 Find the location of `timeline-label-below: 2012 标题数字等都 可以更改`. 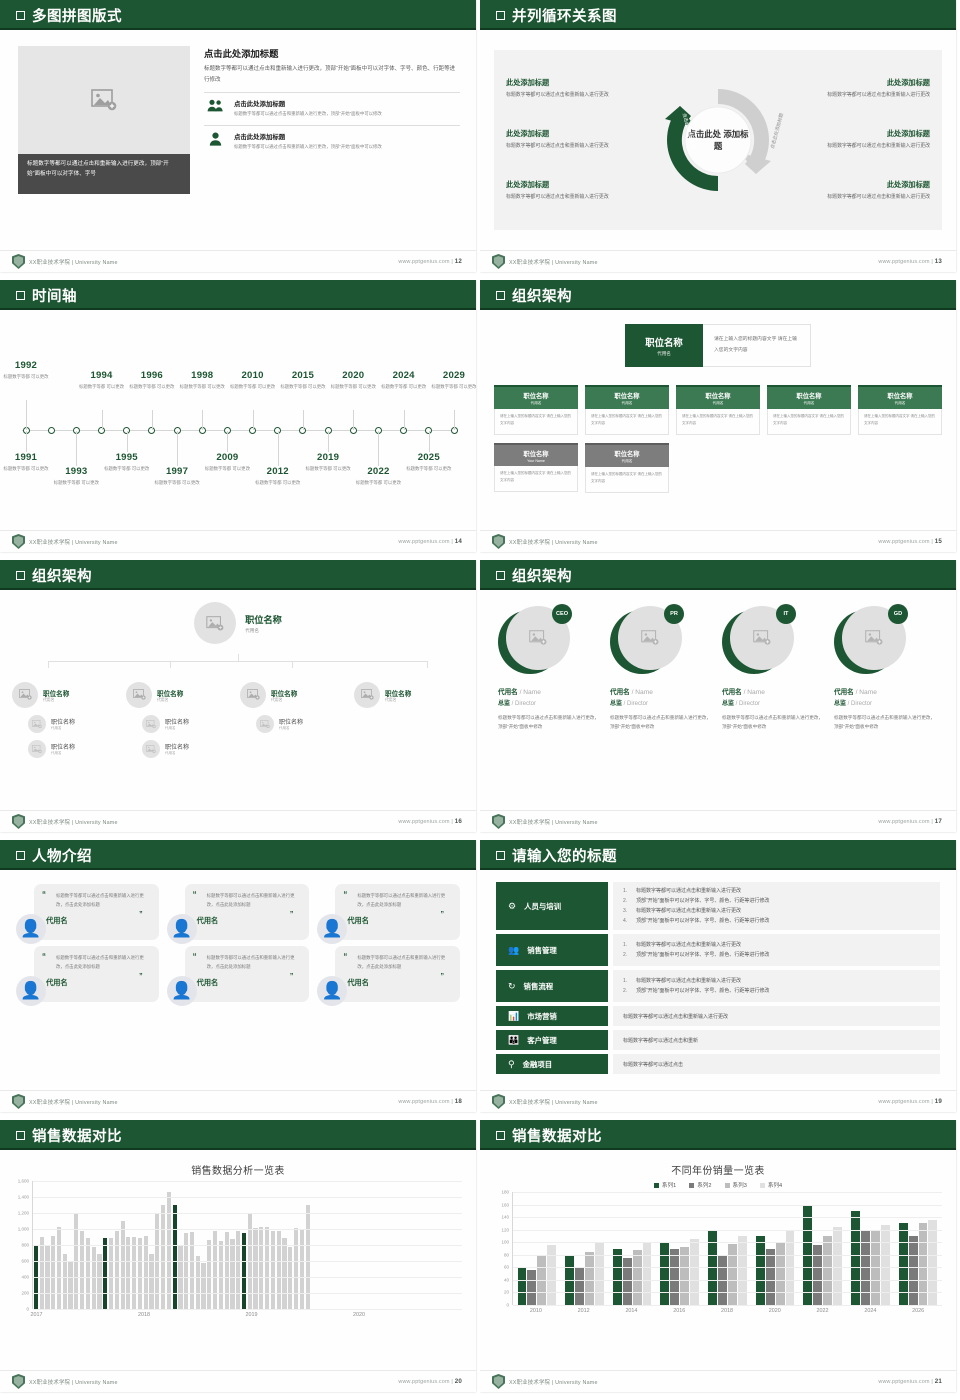

timeline-label-below: 2012 标题数字等都 可以更改 is located at coordinates (278, 476).